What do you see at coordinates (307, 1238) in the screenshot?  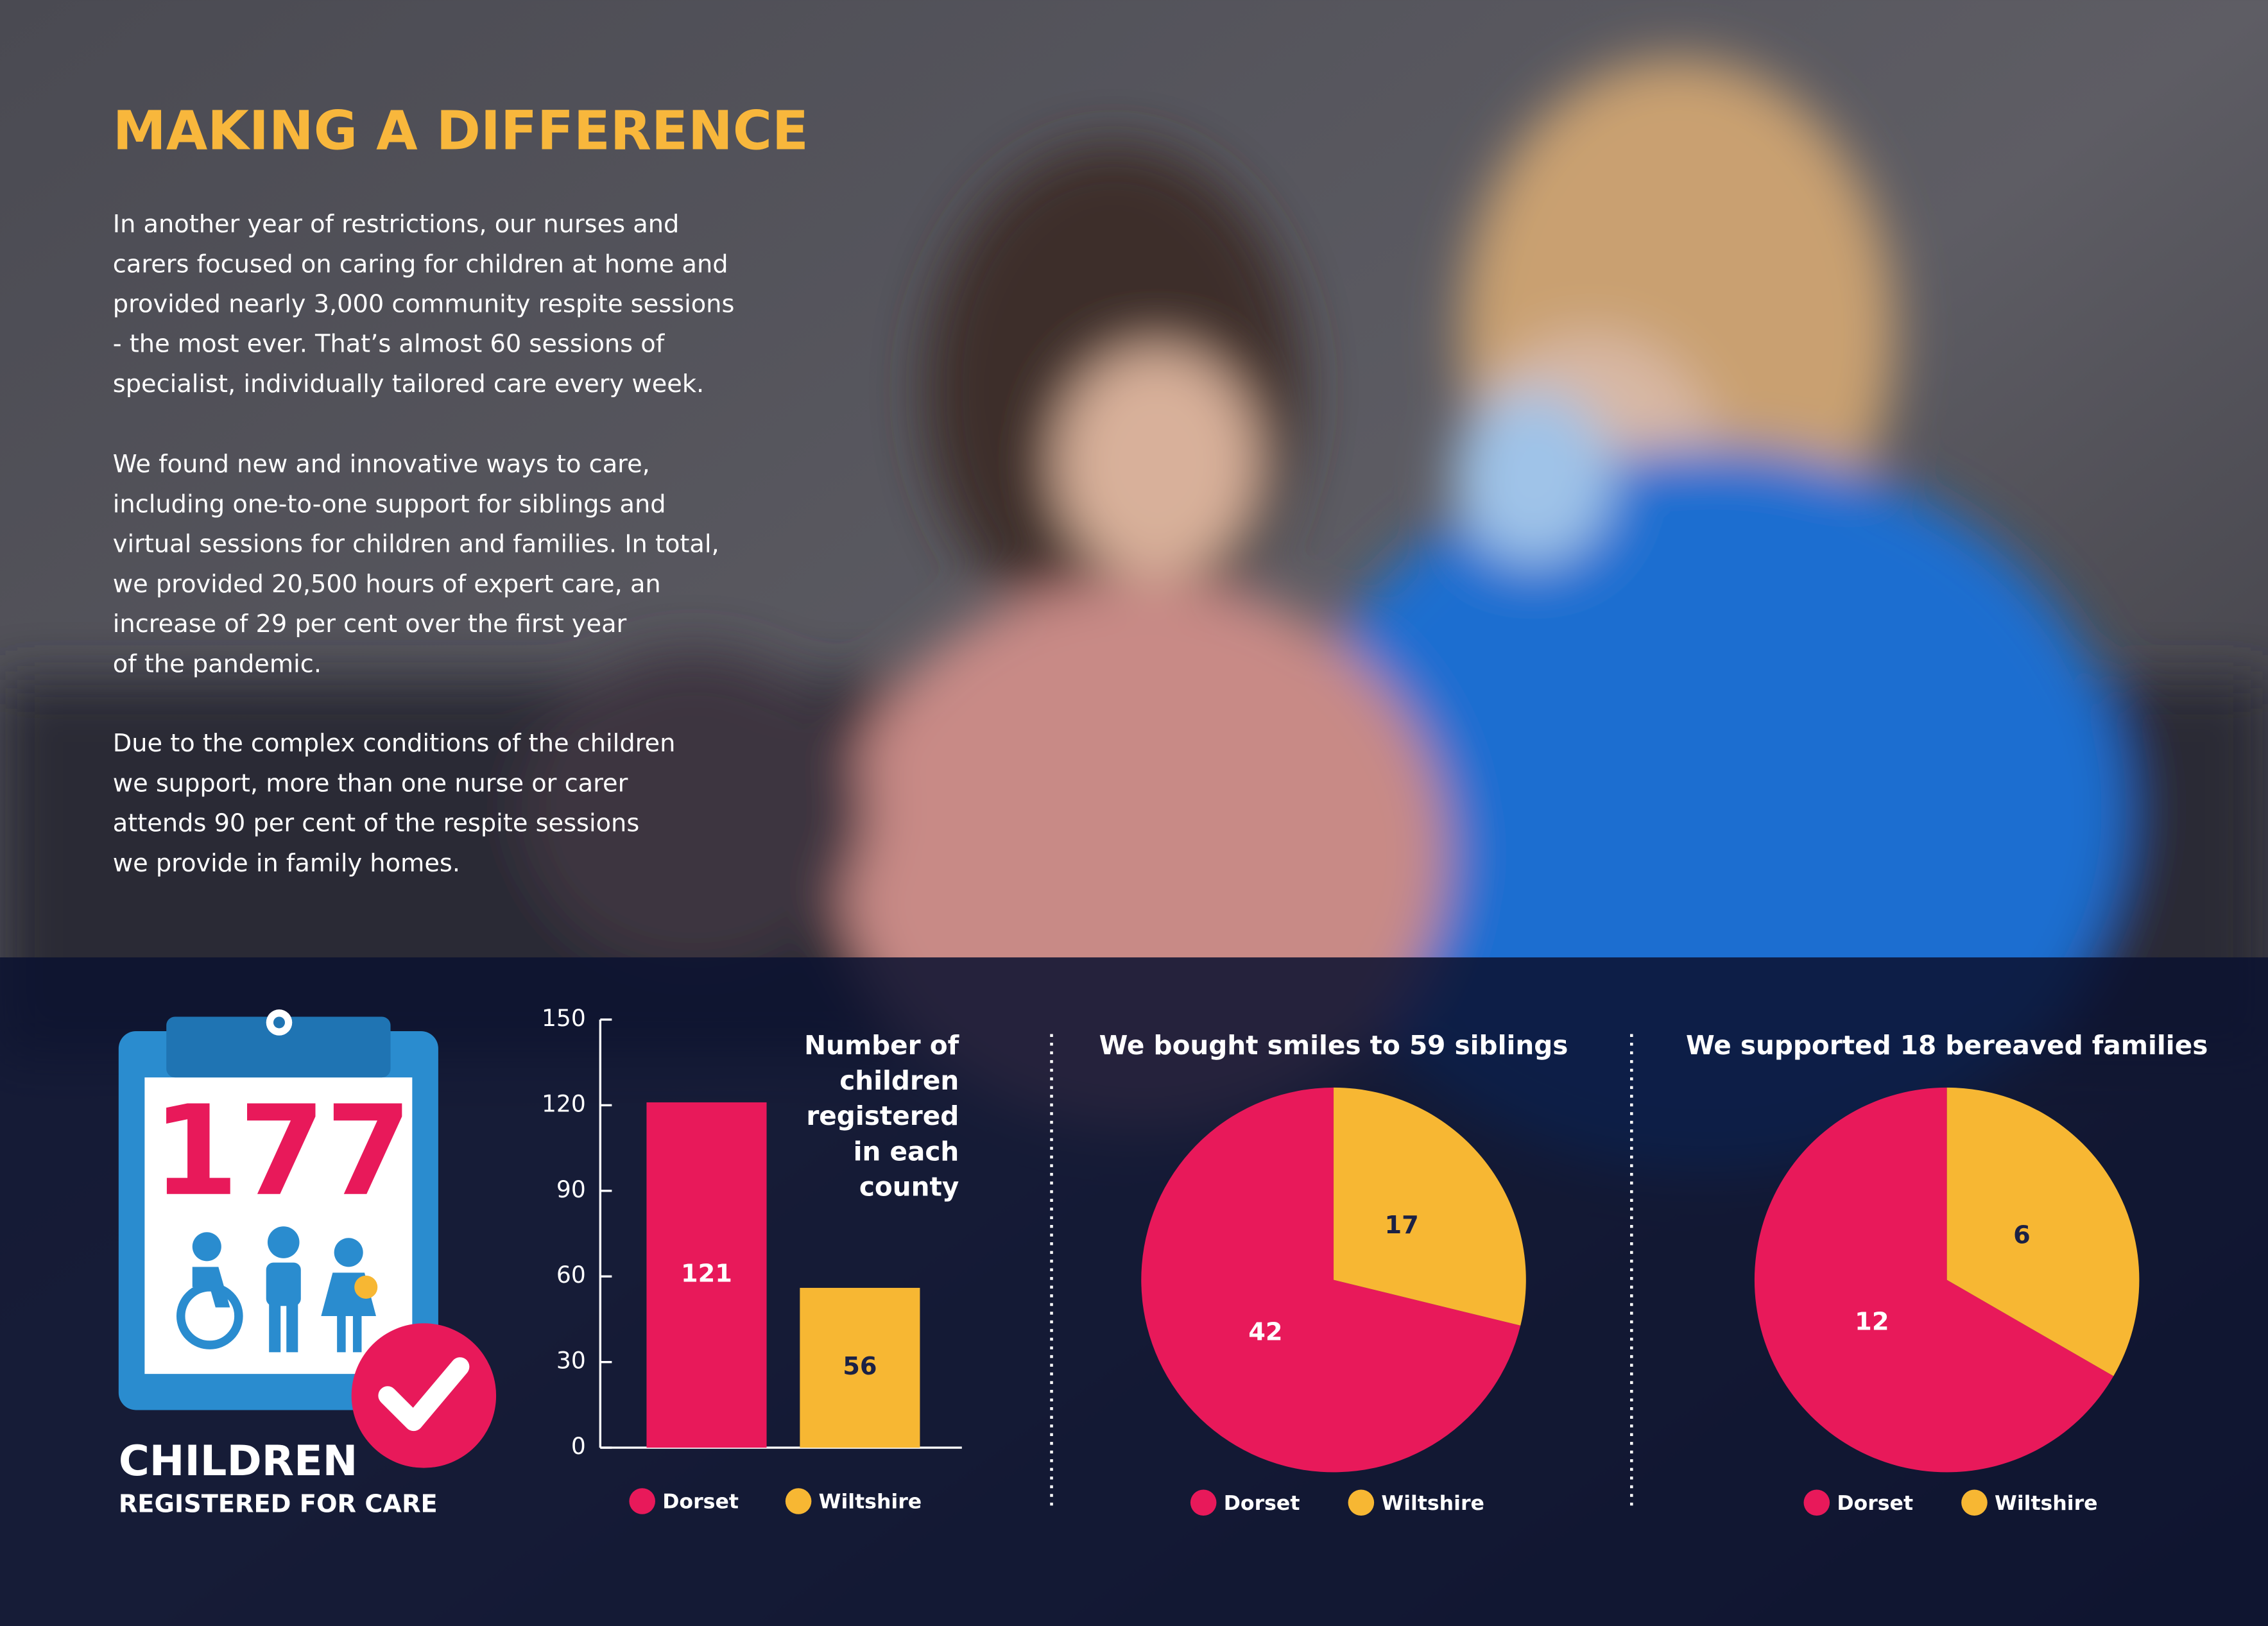 I see `clipboard-icon` at bounding box center [307, 1238].